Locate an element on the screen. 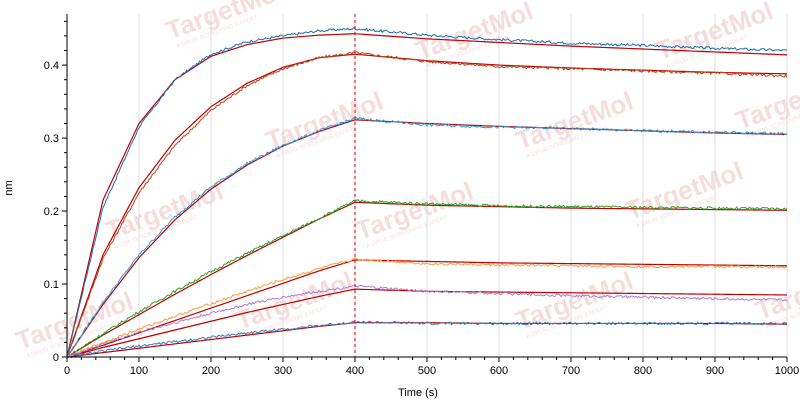  y-tick-label: 0.4 is located at coordinates (51, 66).